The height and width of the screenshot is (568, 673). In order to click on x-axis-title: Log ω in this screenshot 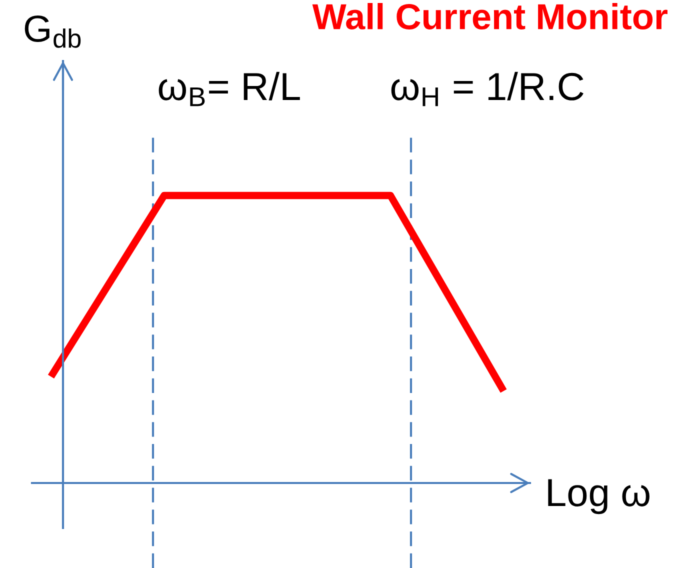, I will do `click(599, 496)`.